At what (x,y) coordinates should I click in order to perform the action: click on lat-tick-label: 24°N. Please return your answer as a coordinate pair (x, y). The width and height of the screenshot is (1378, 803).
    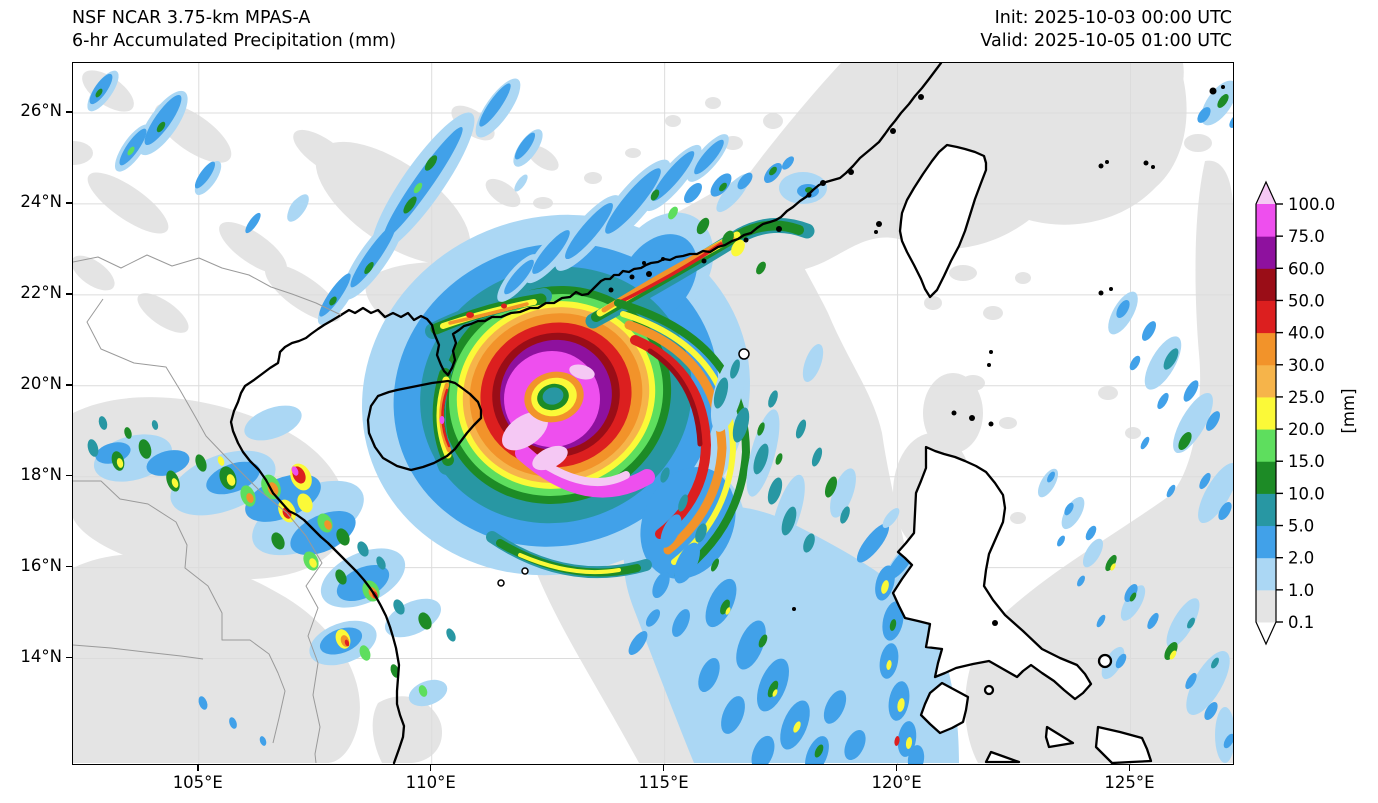
    Looking at the image, I should click on (41, 201).